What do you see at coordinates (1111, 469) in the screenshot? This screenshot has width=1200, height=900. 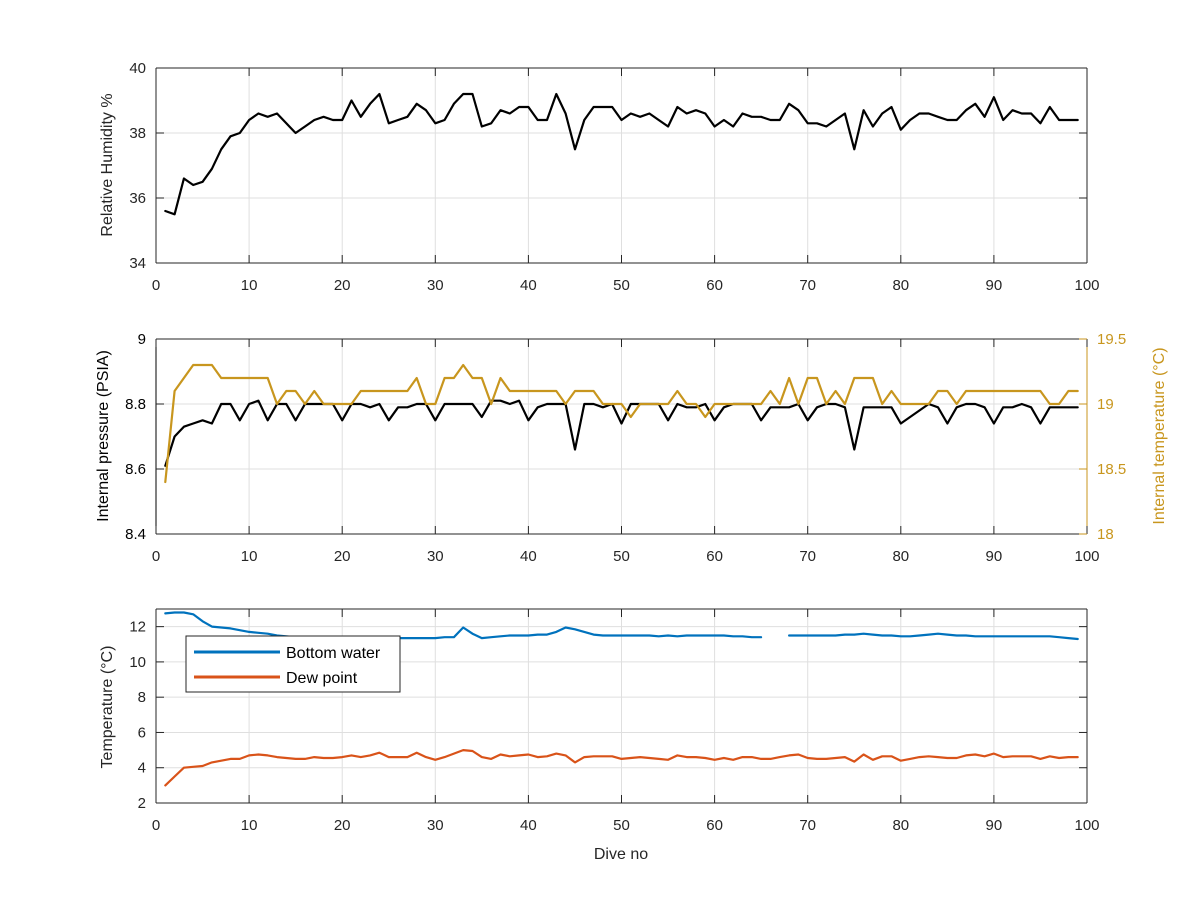 I see `pressure-y2-tick-label-18.5: 18.5` at bounding box center [1111, 469].